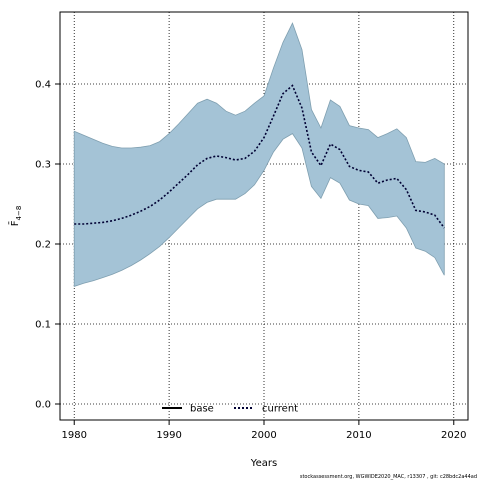  I want to click on x-axis-title: Years, so click(263, 463).